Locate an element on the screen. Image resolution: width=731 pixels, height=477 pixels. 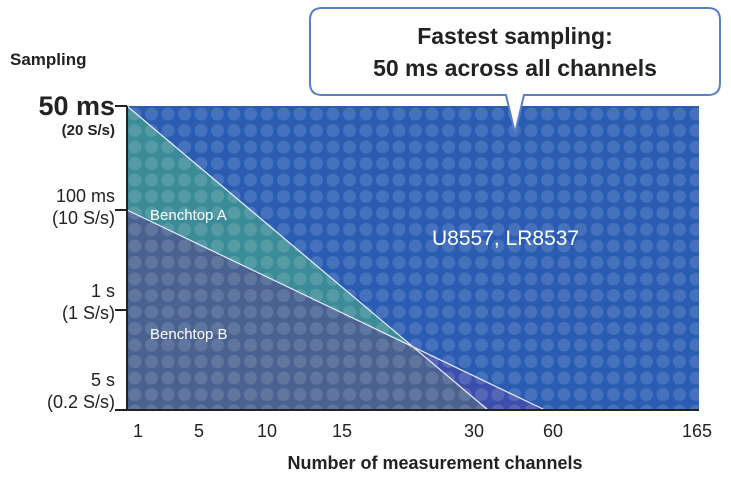
y-tick-rate: (10 S/s) is located at coordinates (83, 218).